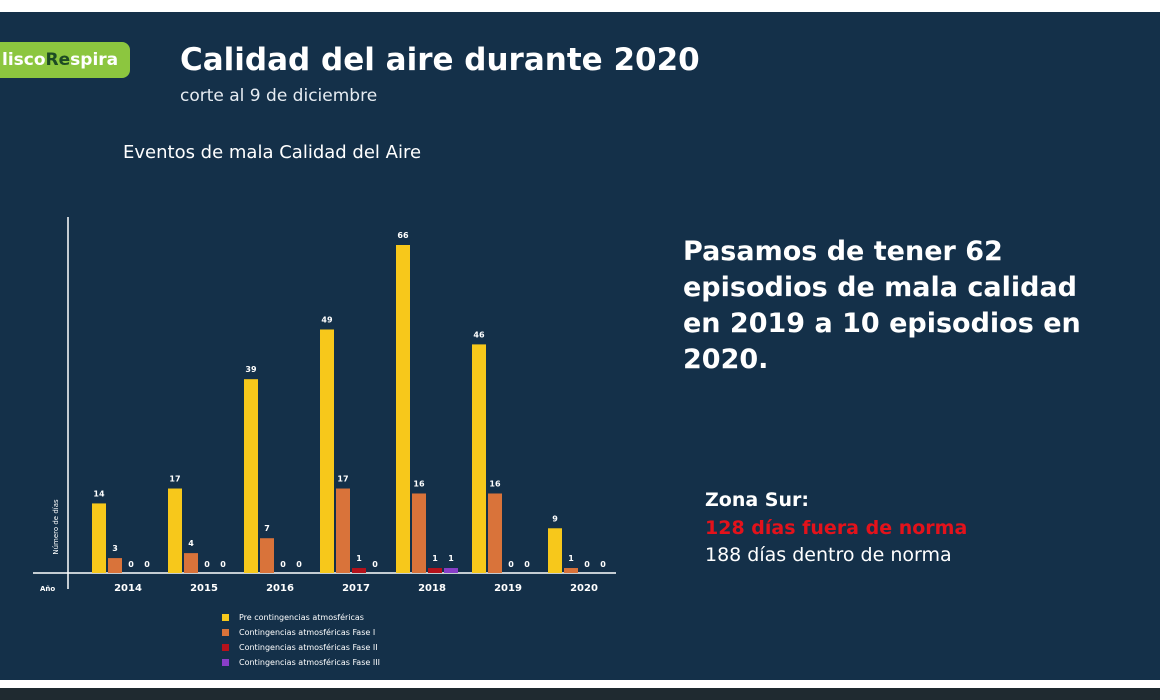  What do you see at coordinates (251, 369) in the screenshot?
I see `data-label-2016-series-1: 39` at bounding box center [251, 369].